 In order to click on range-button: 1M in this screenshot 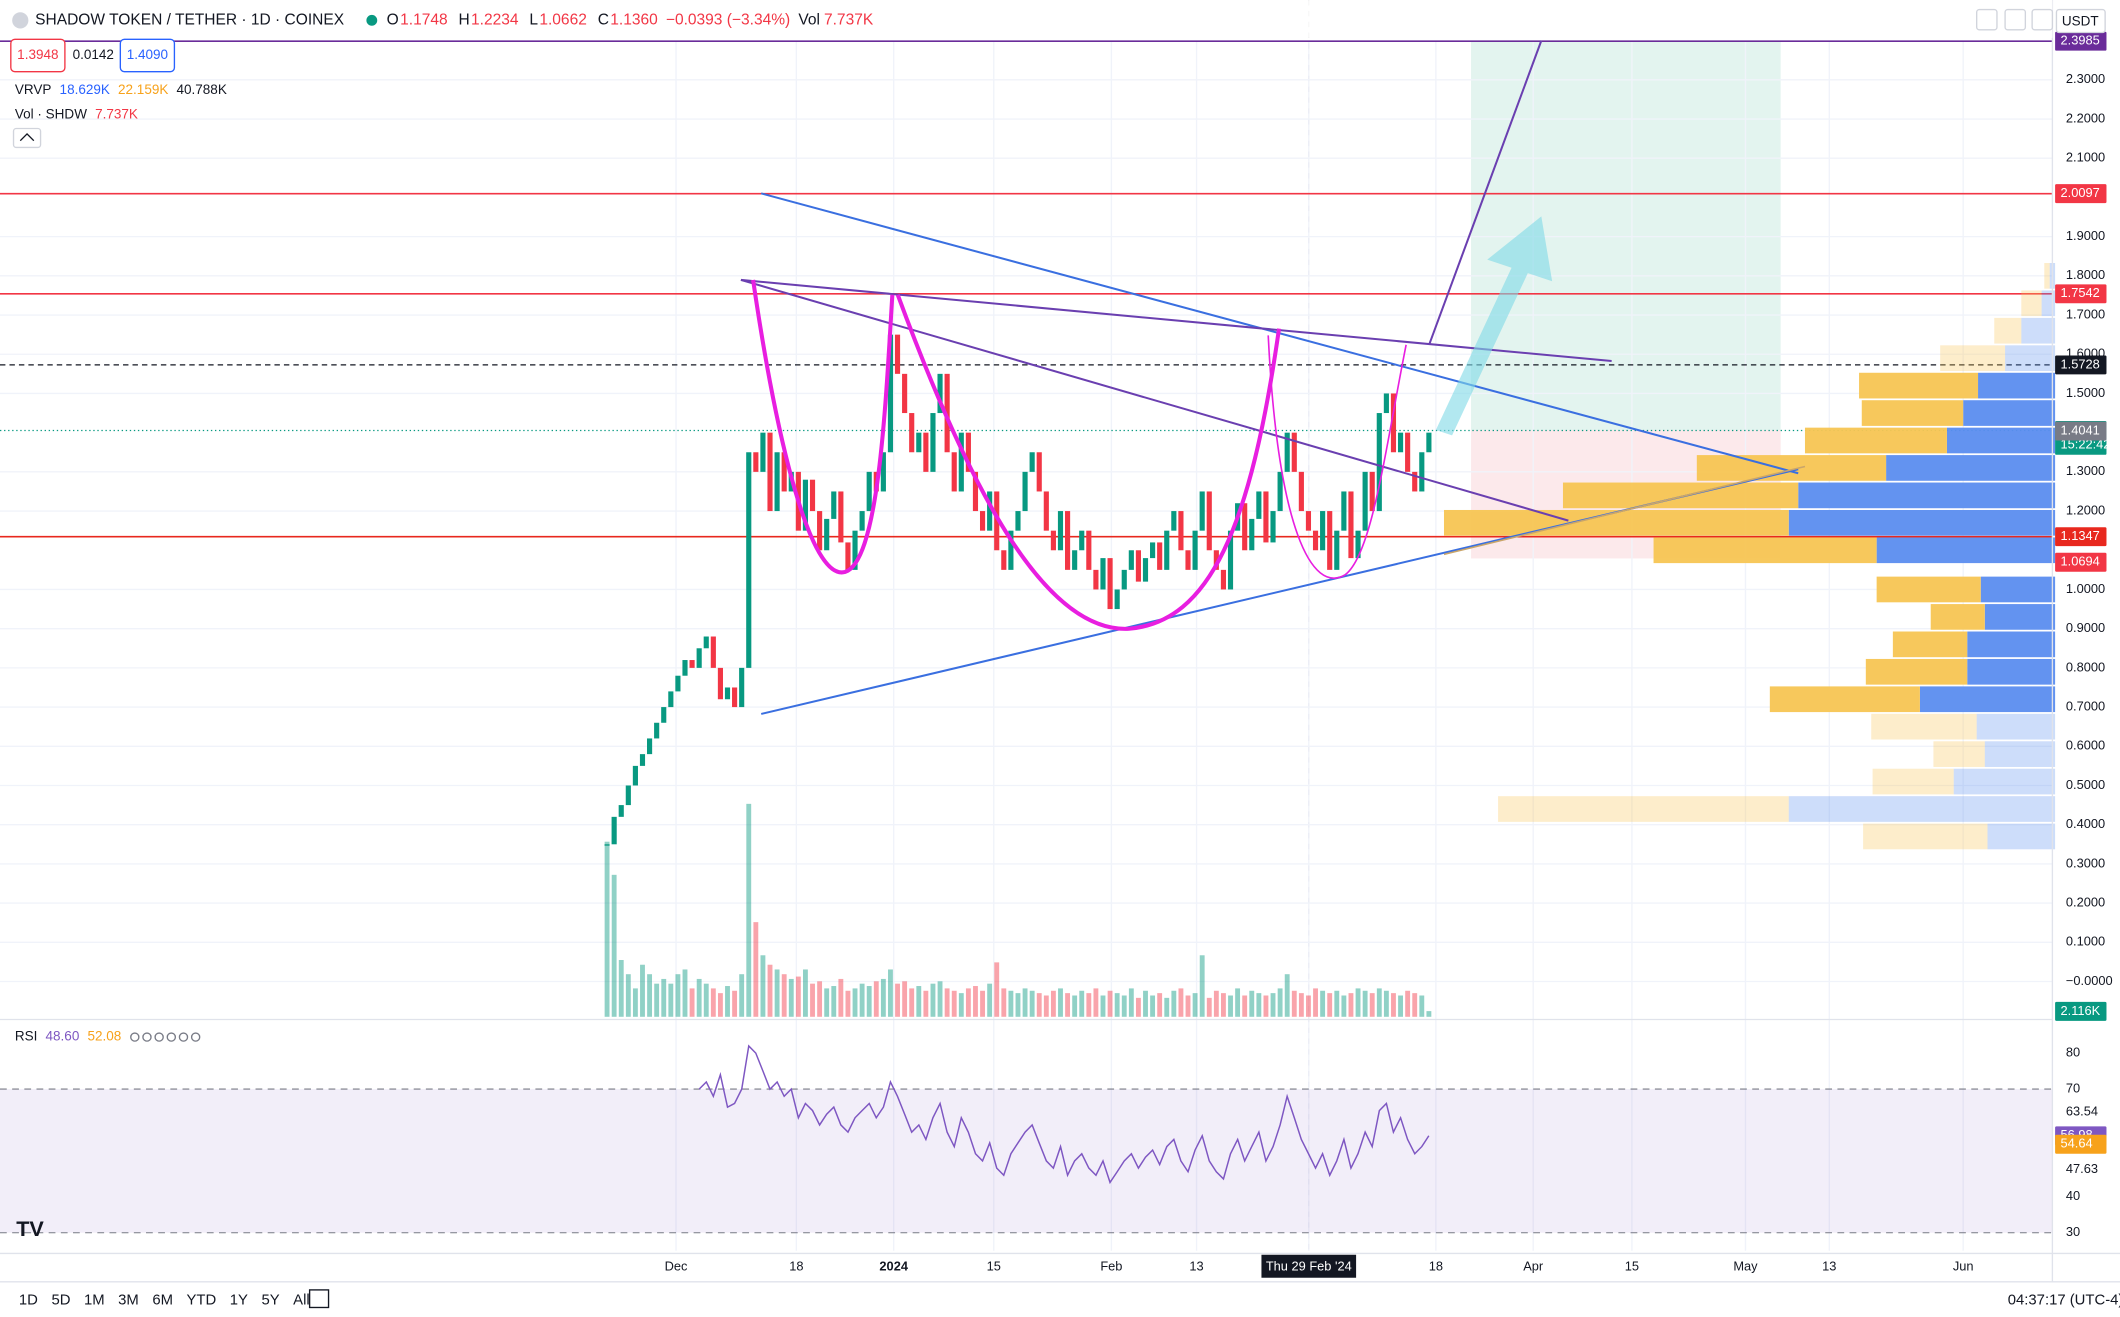, I will do `click(94, 1301)`.